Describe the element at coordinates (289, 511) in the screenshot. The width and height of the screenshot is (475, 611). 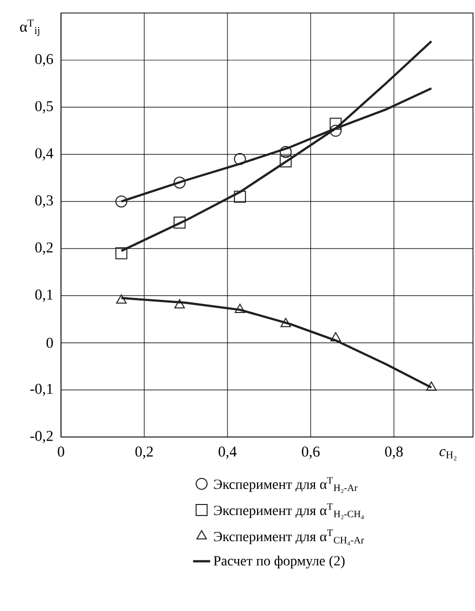
I see `legend-label: Эксперимент для α$^{T}$H₂-CH₄` at that location.